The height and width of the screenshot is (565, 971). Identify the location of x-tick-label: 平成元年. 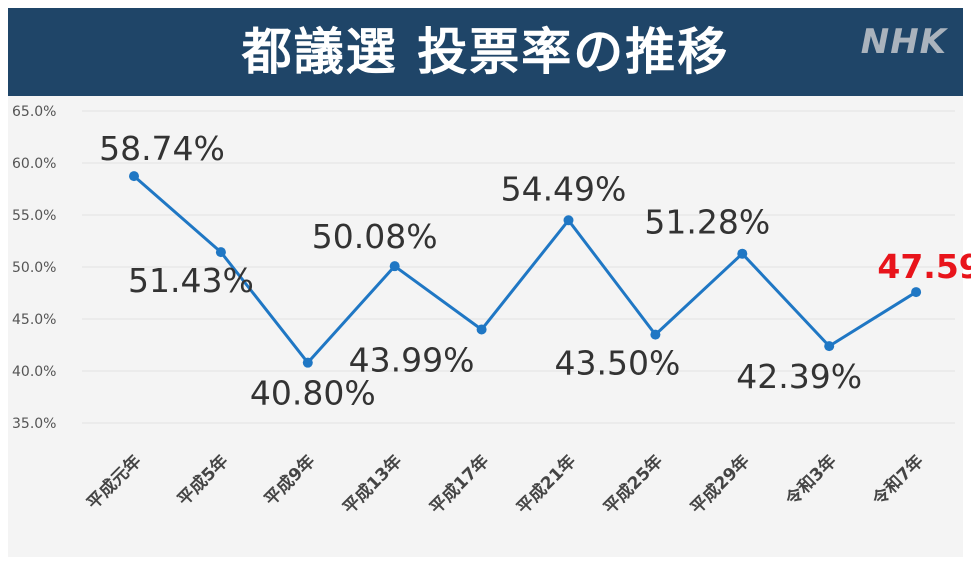
(114, 482).